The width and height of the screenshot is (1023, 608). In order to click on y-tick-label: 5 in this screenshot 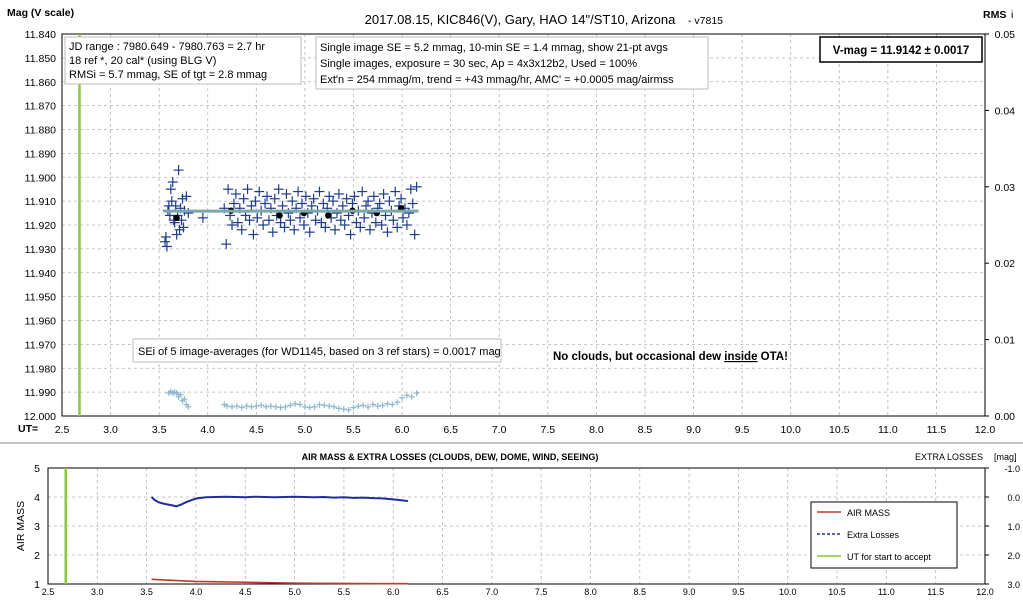, I will do `click(37, 469)`.